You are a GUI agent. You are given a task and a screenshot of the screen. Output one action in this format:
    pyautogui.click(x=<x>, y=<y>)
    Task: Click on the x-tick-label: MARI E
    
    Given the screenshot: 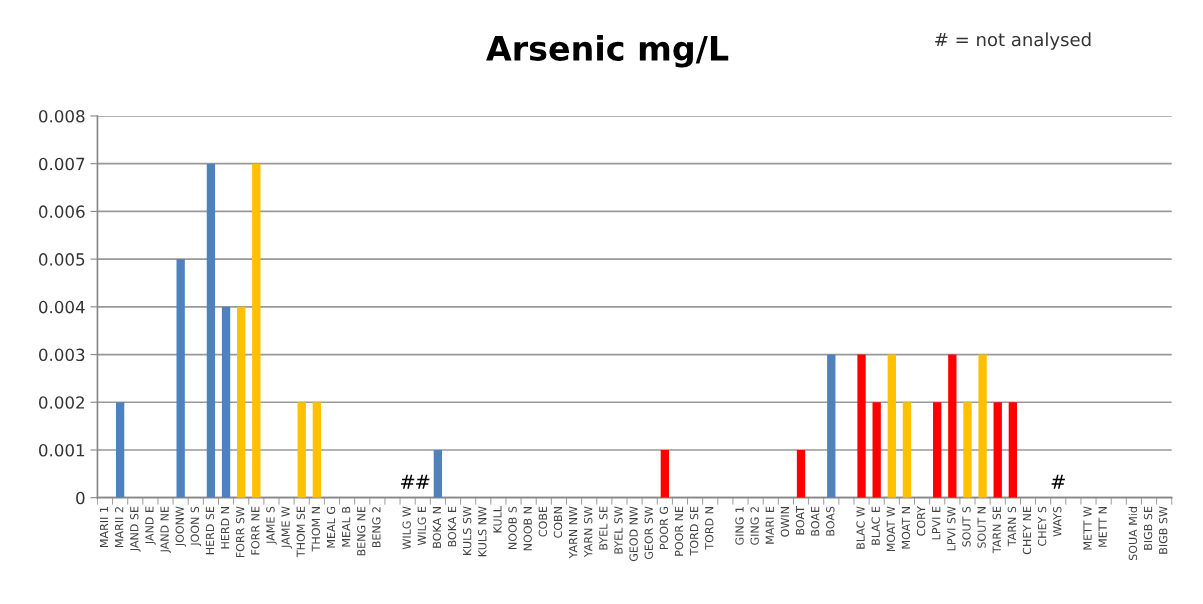 What is the action you would take?
    pyautogui.click(x=769, y=525)
    